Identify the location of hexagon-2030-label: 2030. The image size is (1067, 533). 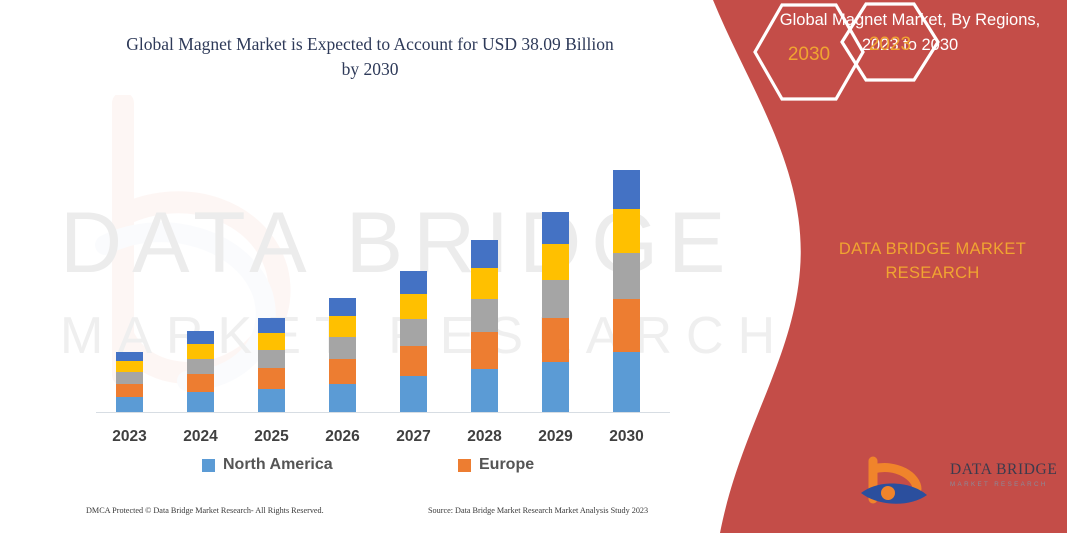
(809, 54).